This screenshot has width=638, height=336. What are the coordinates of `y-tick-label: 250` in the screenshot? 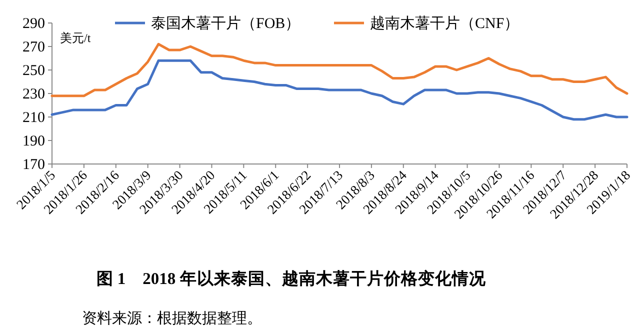 It's located at (33, 71).